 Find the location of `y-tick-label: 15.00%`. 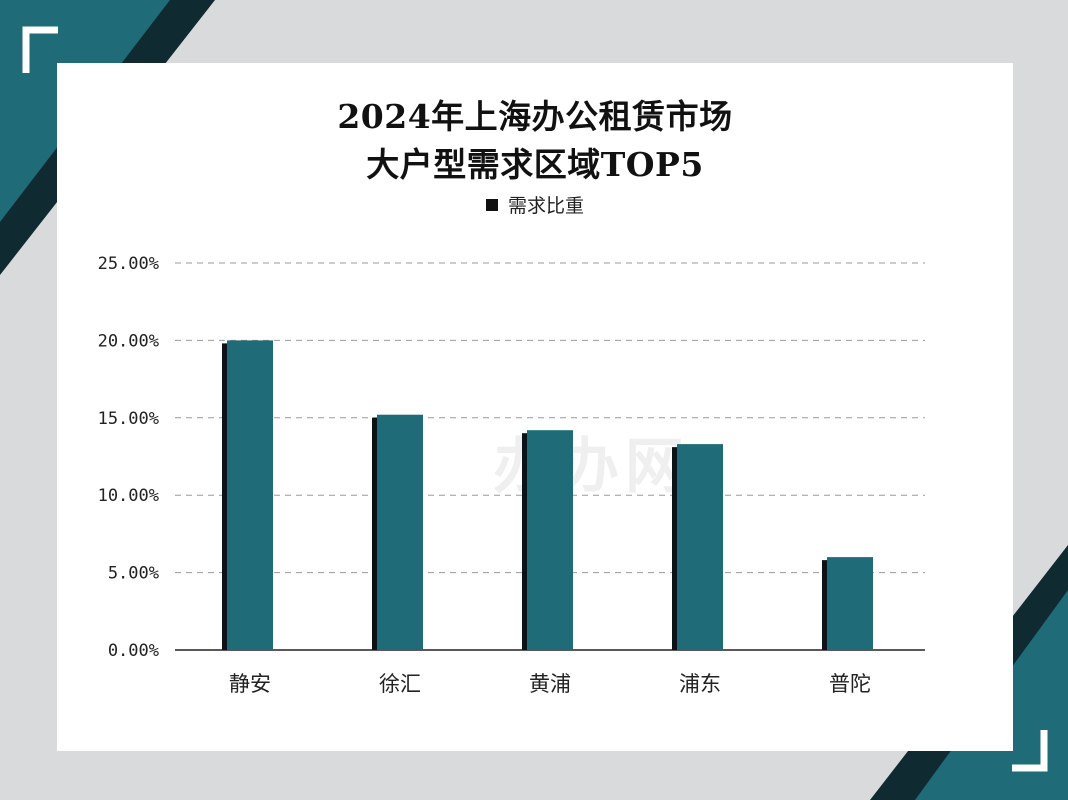

y-tick-label: 15.00% is located at coordinates (128, 419).